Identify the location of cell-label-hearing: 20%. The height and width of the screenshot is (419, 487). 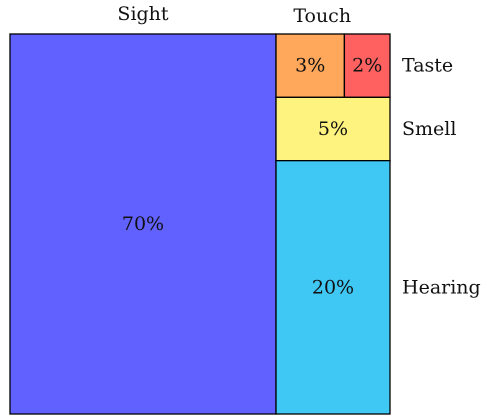
(333, 287).